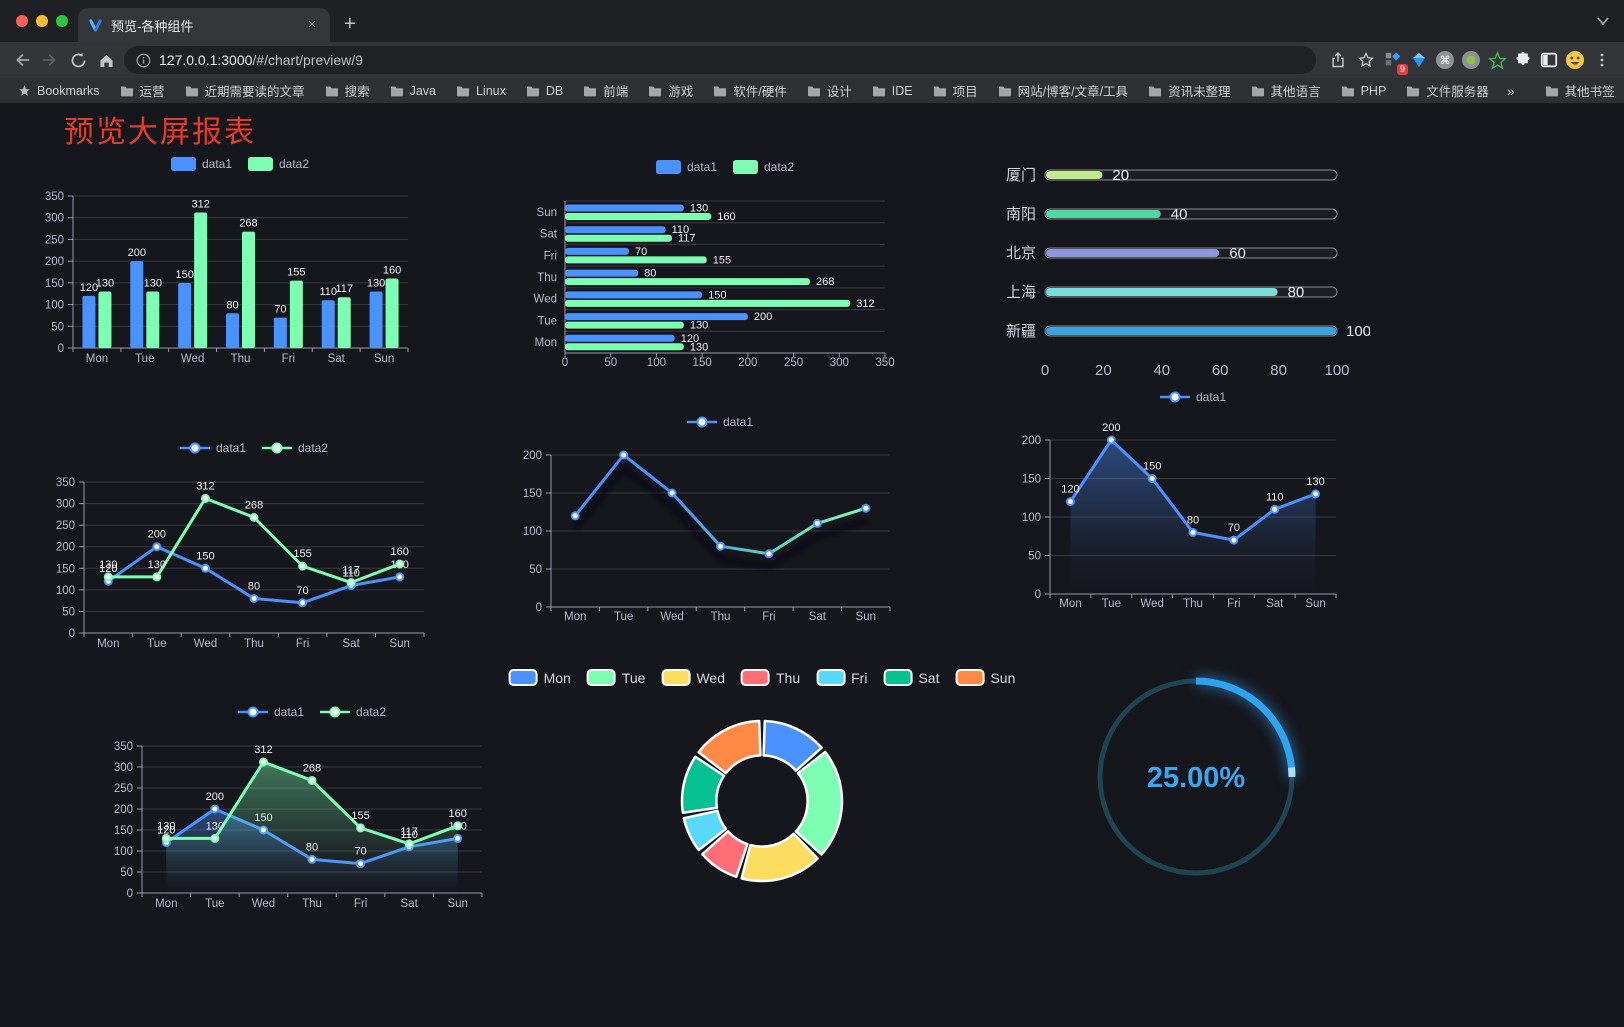 The width and height of the screenshot is (1624, 1027). What do you see at coordinates (1419, 60) in the screenshot?
I see `extension-gem-icon` at bounding box center [1419, 60].